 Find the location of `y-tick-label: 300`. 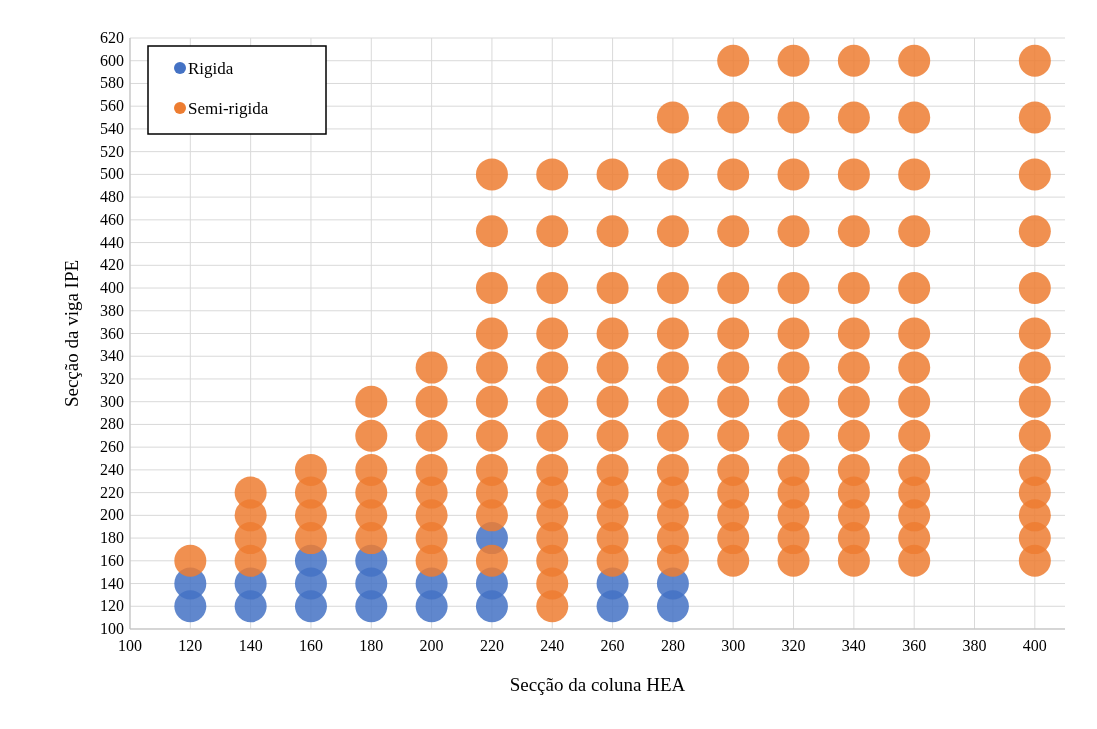

y-tick-label: 300 is located at coordinates (112, 401).